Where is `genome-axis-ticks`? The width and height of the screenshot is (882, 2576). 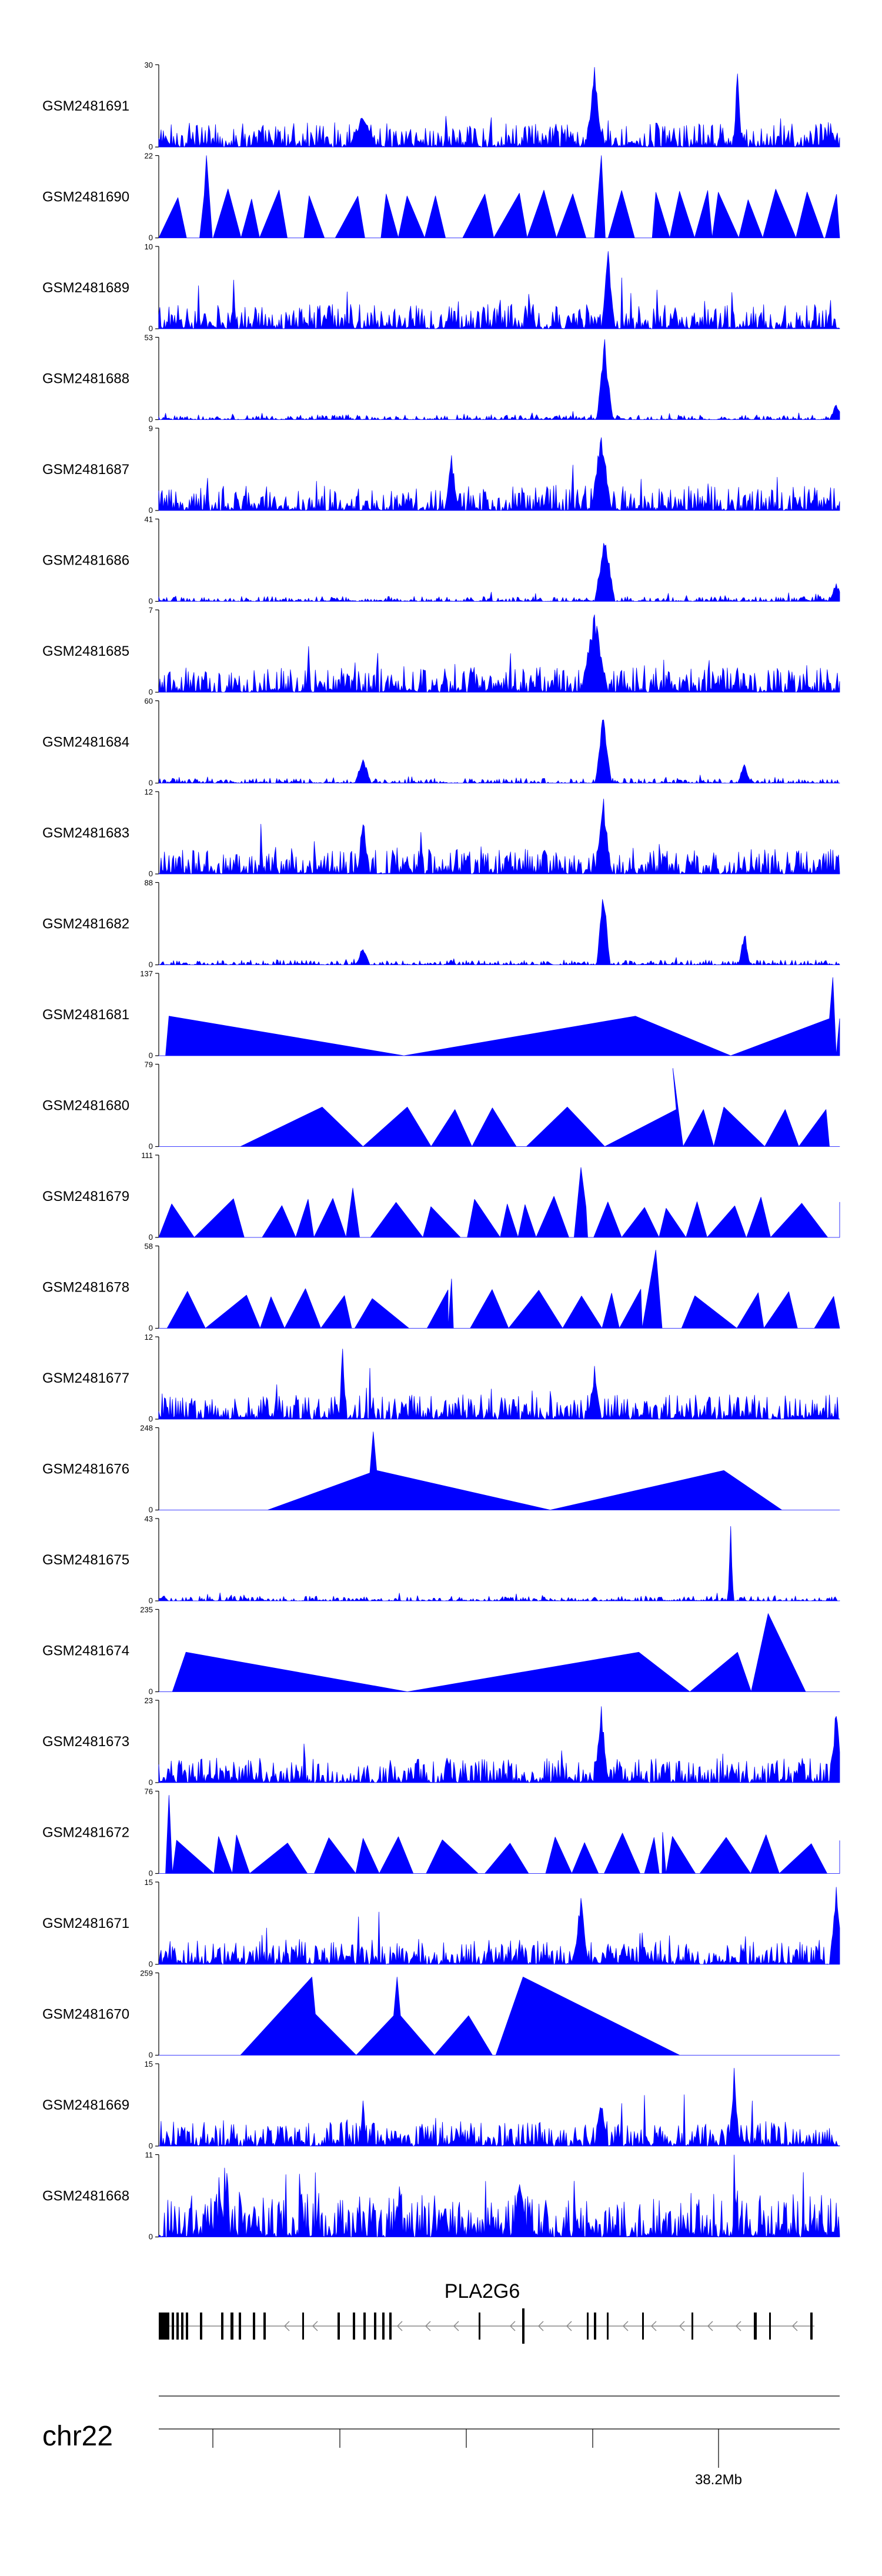
genome-axis-ticks is located at coordinates (465, 2448).